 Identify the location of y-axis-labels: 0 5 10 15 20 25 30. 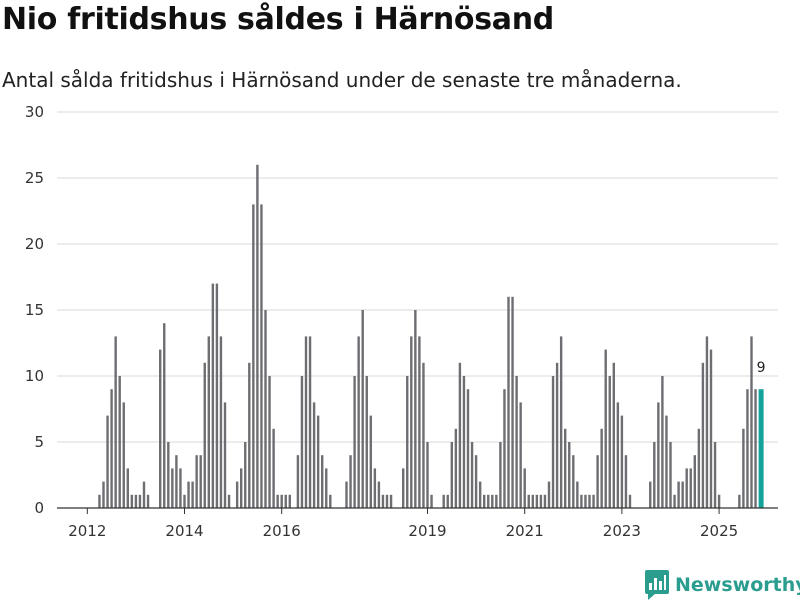
(34, 310).